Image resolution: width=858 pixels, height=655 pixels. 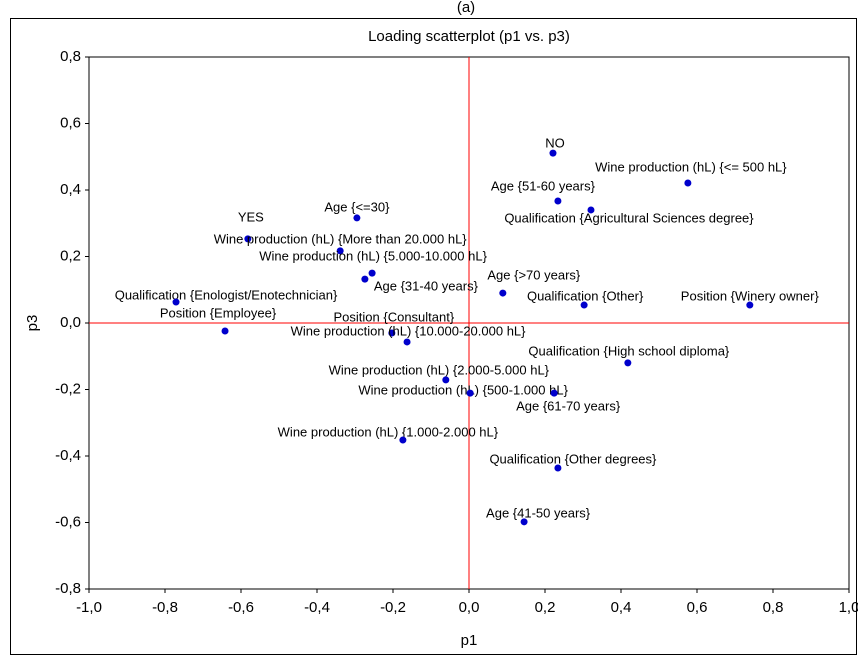 I want to click on point-label: Age {51-60 years}, so click(x=543, y=185).